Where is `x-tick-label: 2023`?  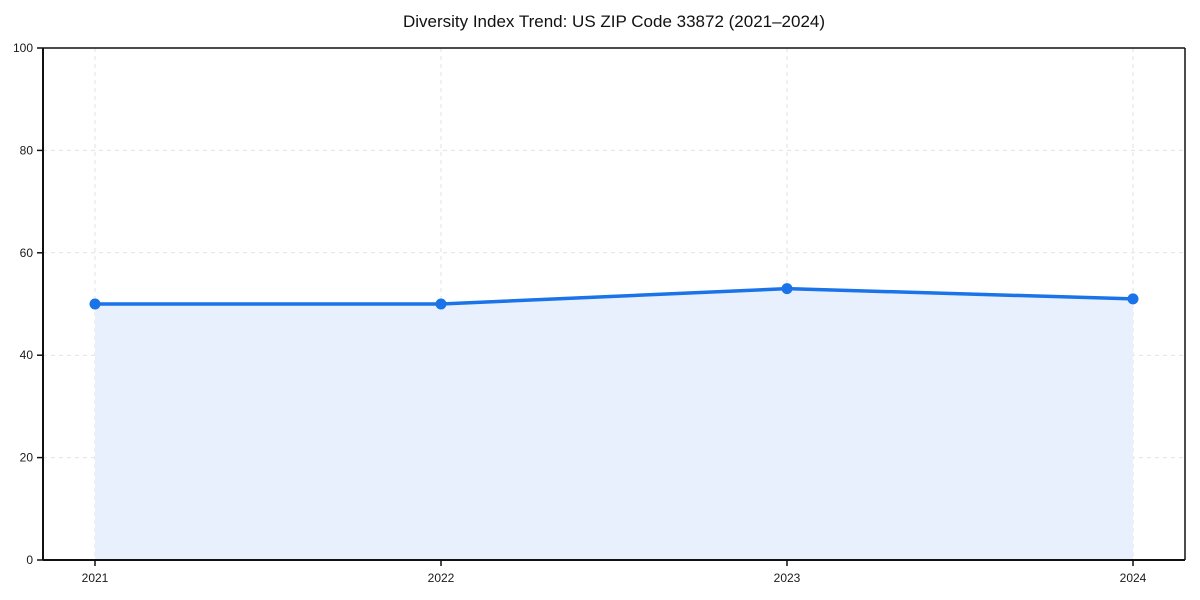
x-tick-label: 2023 is located at coordinates (787, 578).